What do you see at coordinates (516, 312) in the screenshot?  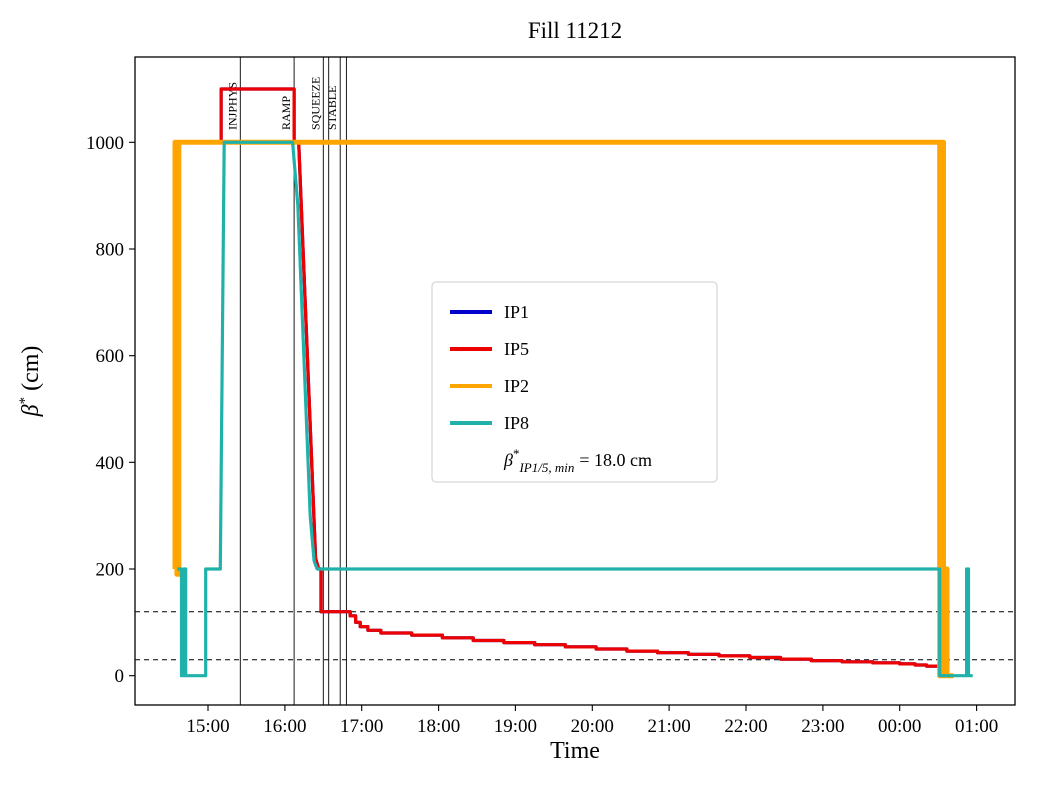 I see `legend-label-IP1: IP1` at bounding box center [516, 312].